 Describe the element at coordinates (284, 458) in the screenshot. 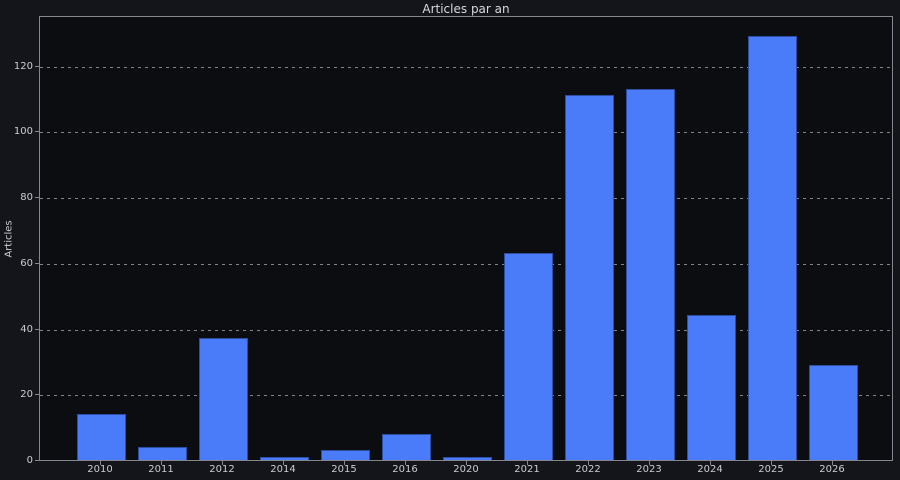

I see `bar-2014` at that location.